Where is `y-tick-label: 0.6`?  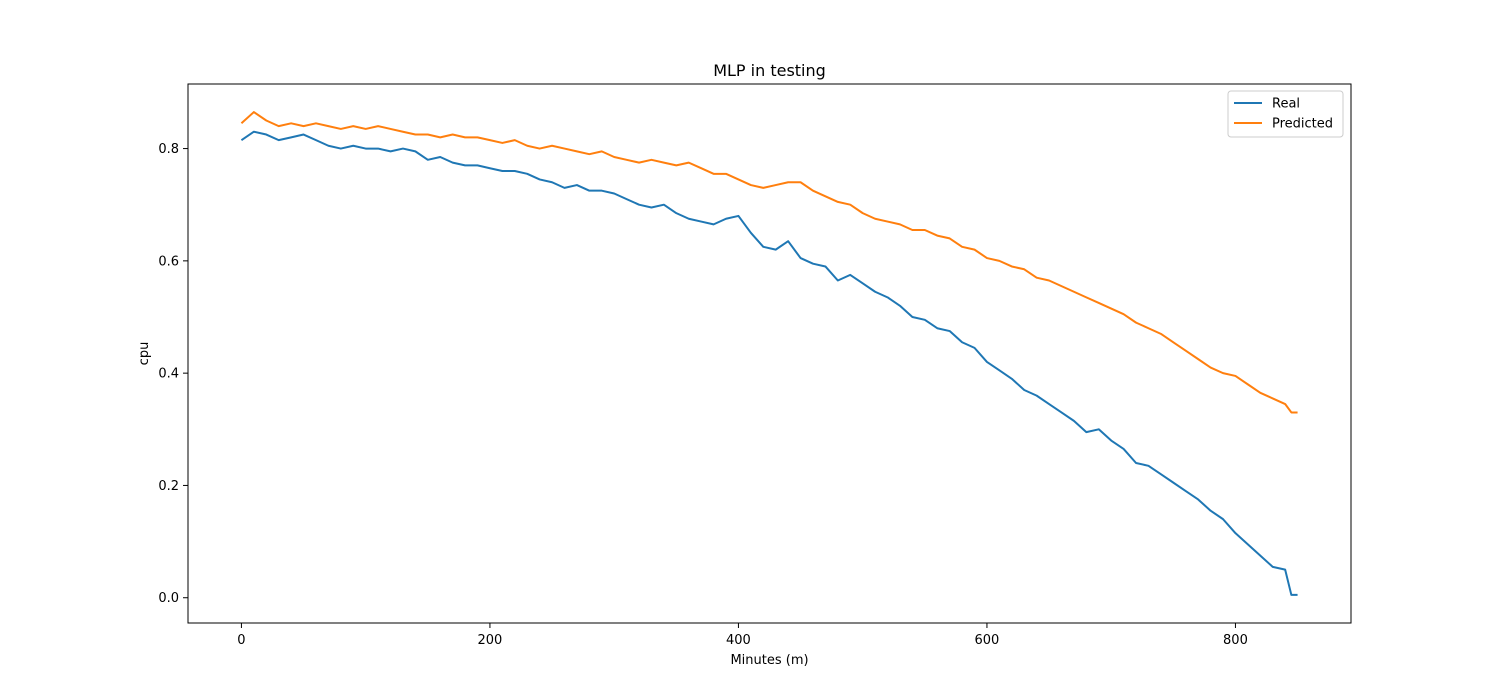 y-tick-label: 0.6 is located at coordinates (168, 261).